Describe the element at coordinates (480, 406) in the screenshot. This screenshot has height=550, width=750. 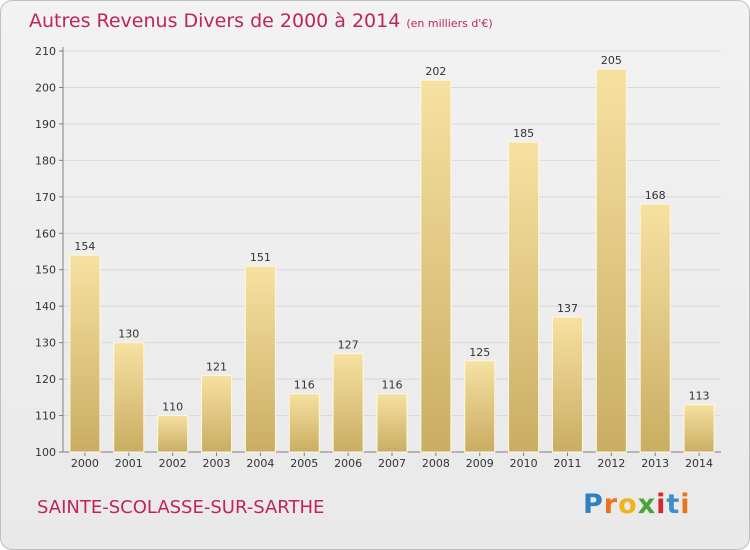
I see `bar-2009` at that location.